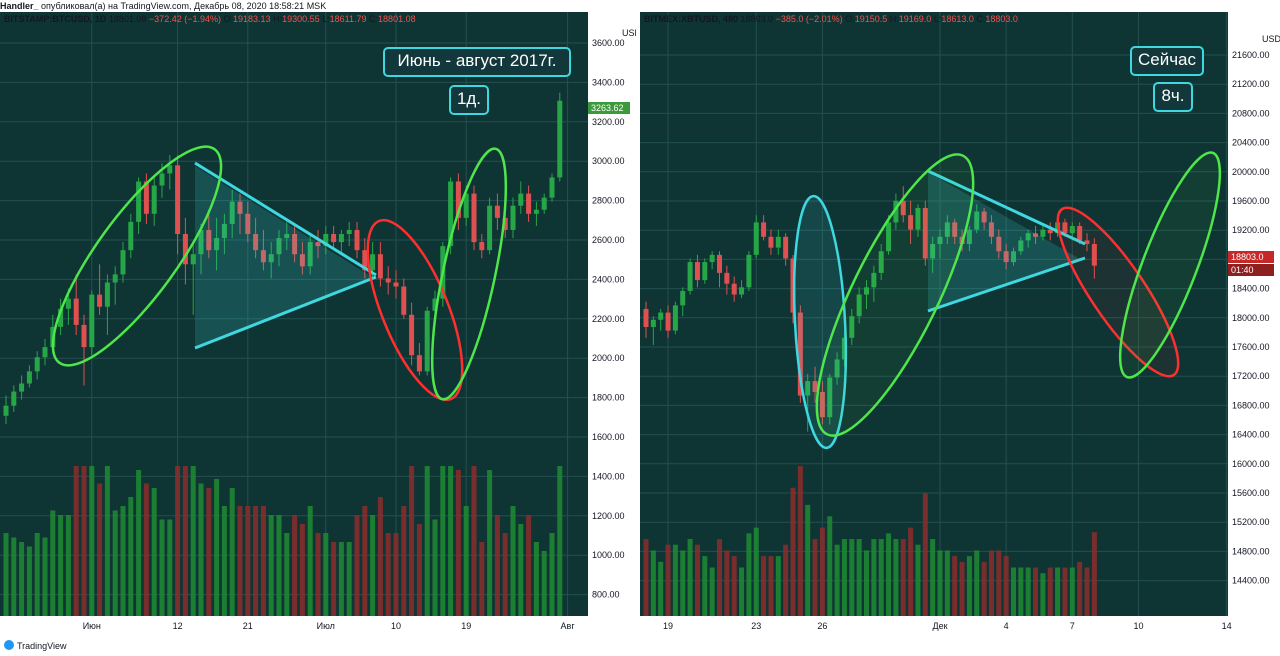 This screenshot has width=1280, height=656. What do you see at coordinates (1251, 435) in the screenshot?
I see `price-tick-label: 16400.00` at bounding box center [1251, 435].